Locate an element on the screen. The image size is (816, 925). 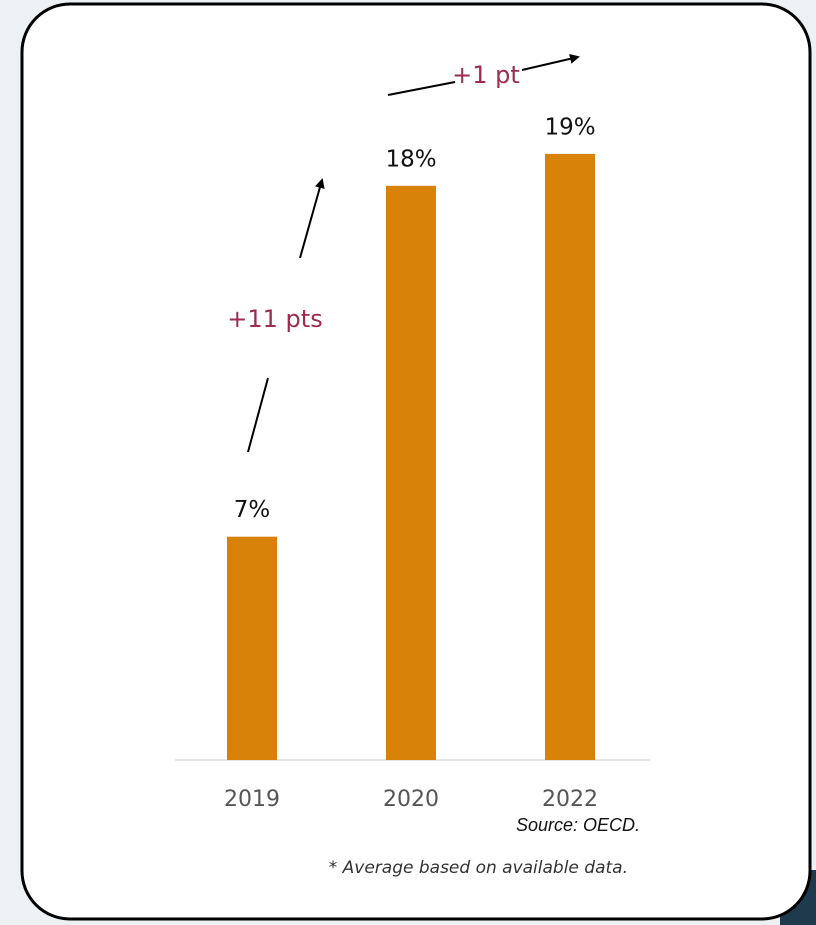
x-tick-label: 2019 is located at coordinates (252, 799).